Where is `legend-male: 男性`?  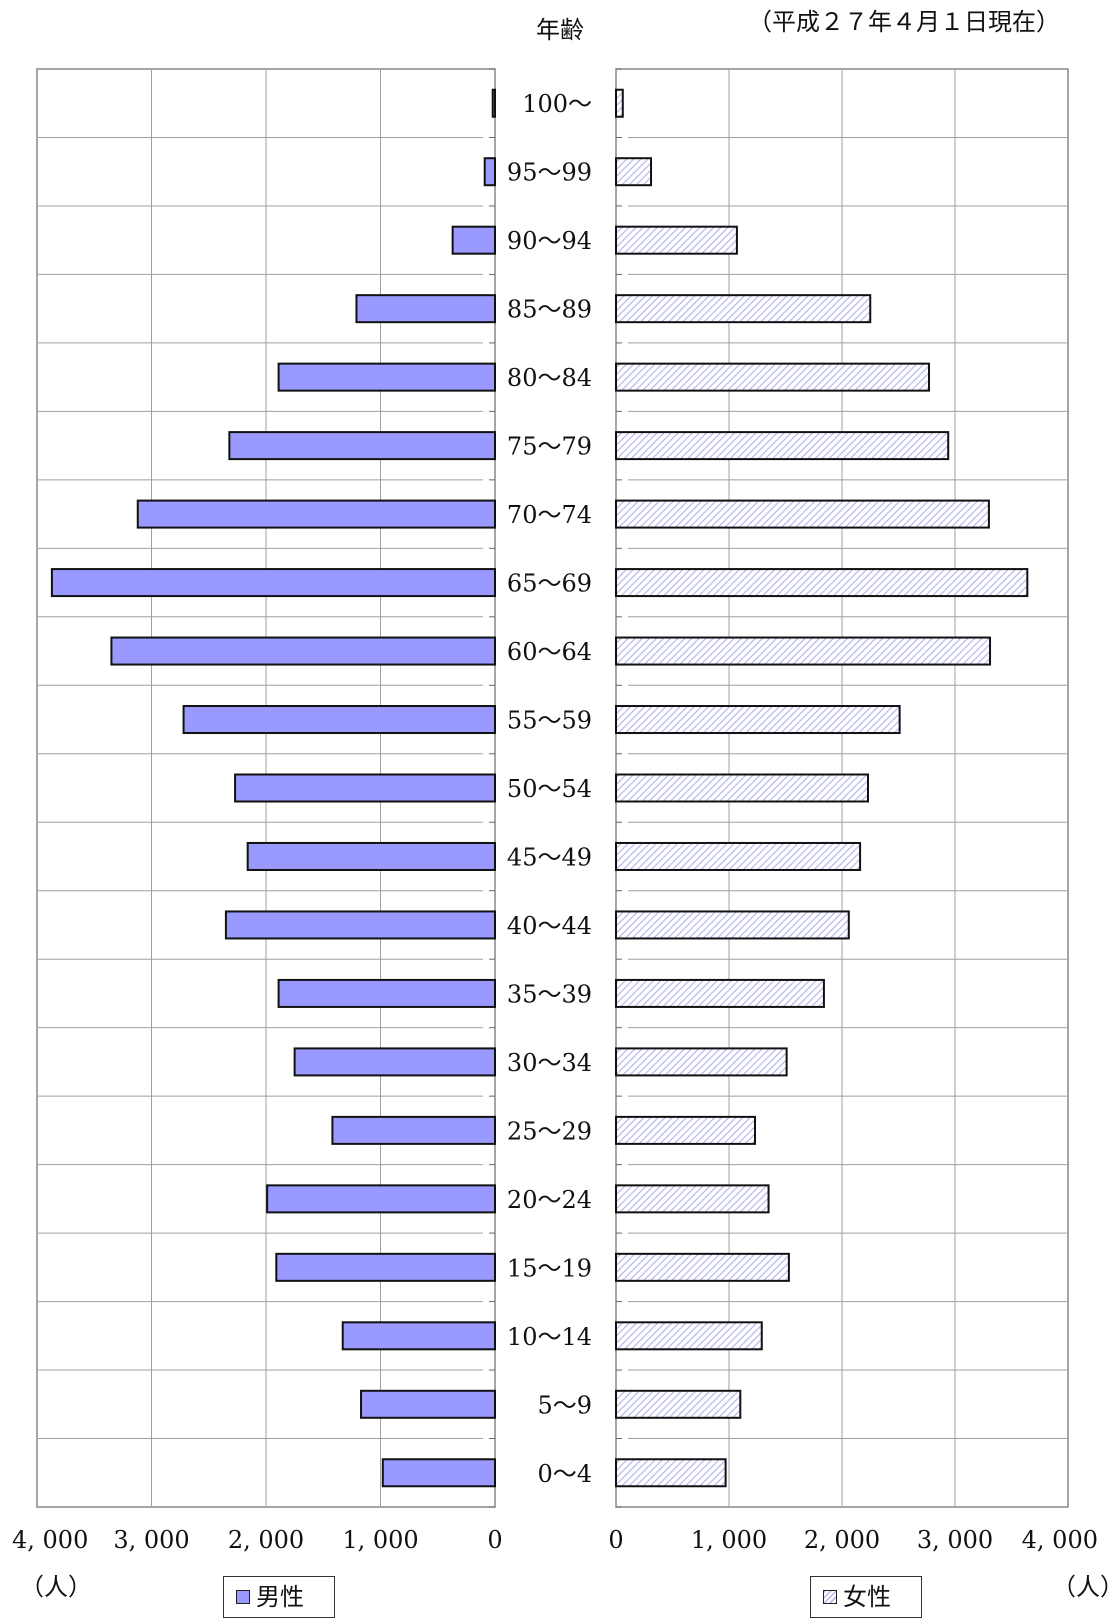
legend-male: 男性 is located at coordinates (279, 1597).